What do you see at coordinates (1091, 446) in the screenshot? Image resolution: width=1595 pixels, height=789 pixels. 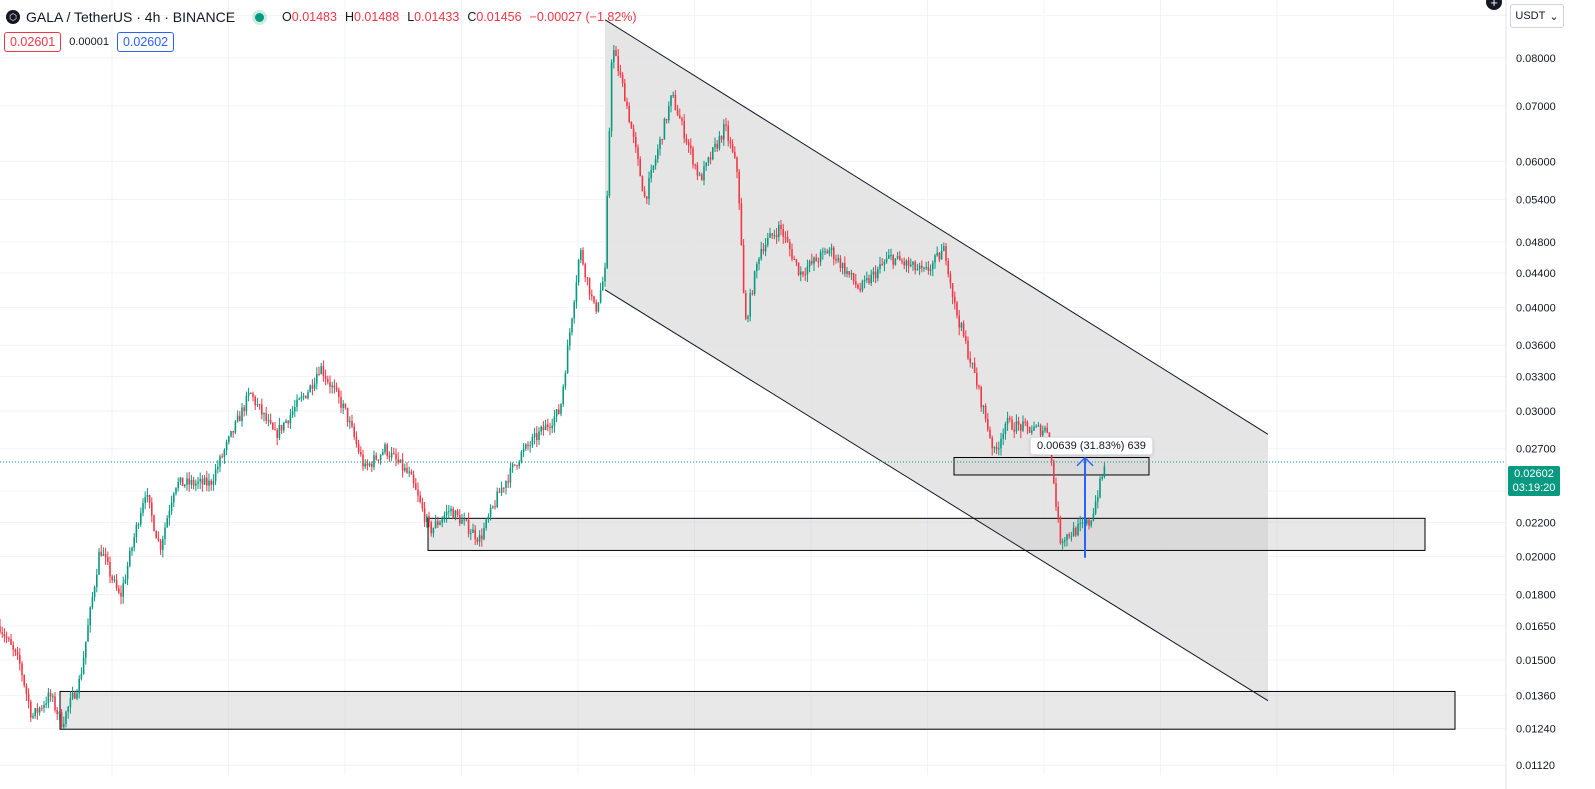 I see `measure-tooltip: 0.00639 (31.83%) 639` at bounding box center [1091, 446].